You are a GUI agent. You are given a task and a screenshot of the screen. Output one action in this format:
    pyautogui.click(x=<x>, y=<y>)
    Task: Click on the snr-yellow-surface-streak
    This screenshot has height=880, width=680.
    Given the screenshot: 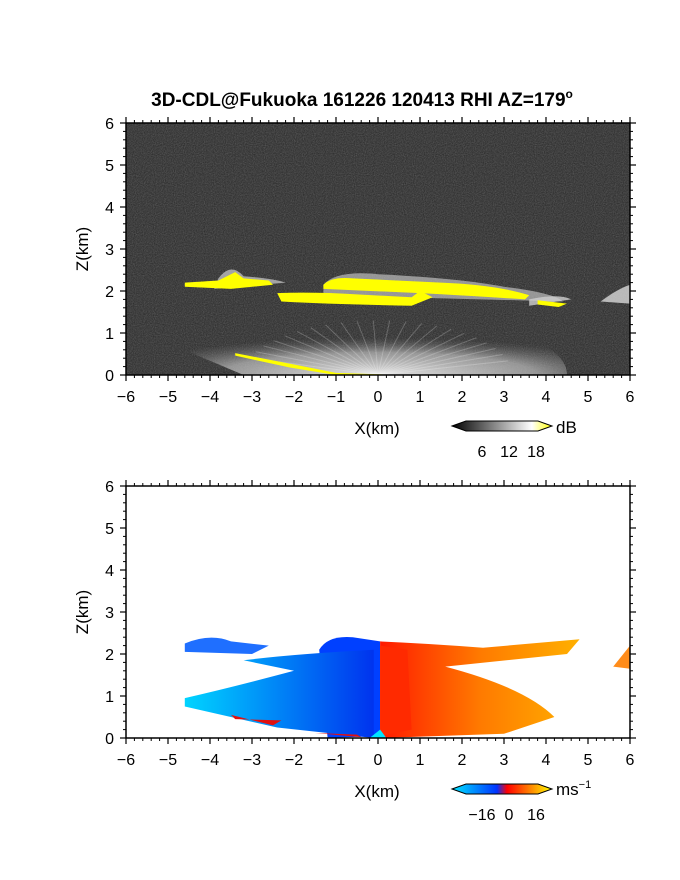 What is the action you would take?
    pyautogui.click(x=317, y=364)
    